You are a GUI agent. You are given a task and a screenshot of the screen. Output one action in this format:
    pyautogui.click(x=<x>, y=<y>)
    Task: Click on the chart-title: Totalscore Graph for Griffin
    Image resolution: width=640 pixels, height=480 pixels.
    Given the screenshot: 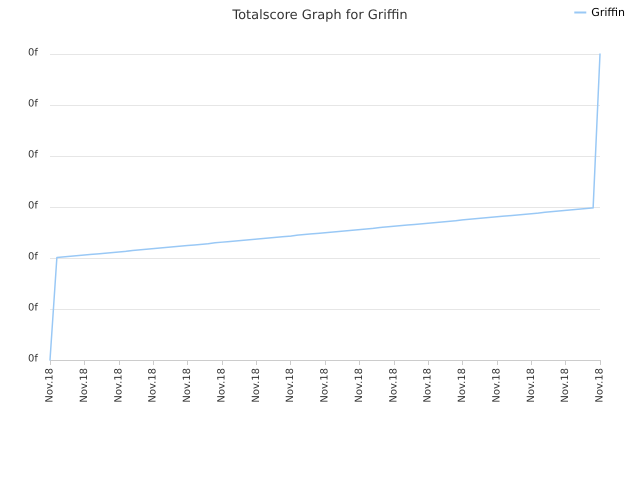 What is the action you would take?
    pyautogui.click(x=319, y=15)
    